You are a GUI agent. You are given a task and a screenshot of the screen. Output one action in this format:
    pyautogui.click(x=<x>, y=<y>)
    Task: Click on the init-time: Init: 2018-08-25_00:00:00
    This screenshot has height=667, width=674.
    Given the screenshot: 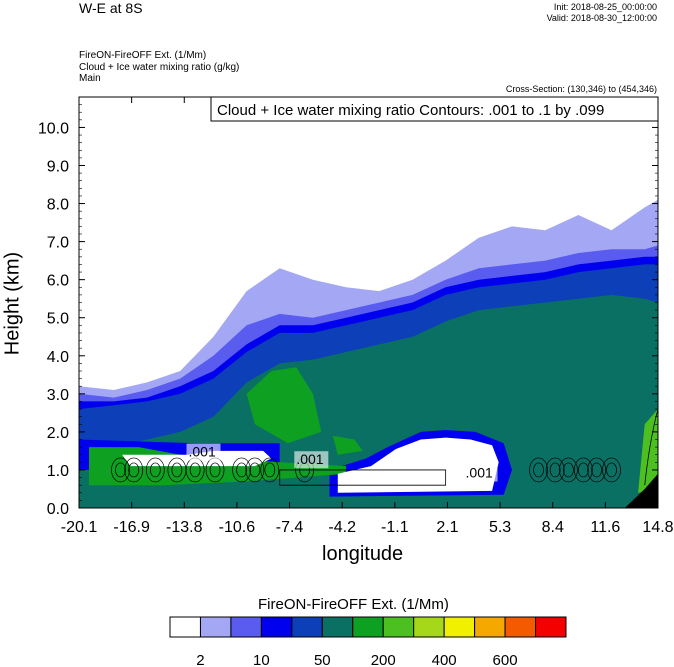 What is the action you would take?
    pyautogui.click(x=605, y=7)
    